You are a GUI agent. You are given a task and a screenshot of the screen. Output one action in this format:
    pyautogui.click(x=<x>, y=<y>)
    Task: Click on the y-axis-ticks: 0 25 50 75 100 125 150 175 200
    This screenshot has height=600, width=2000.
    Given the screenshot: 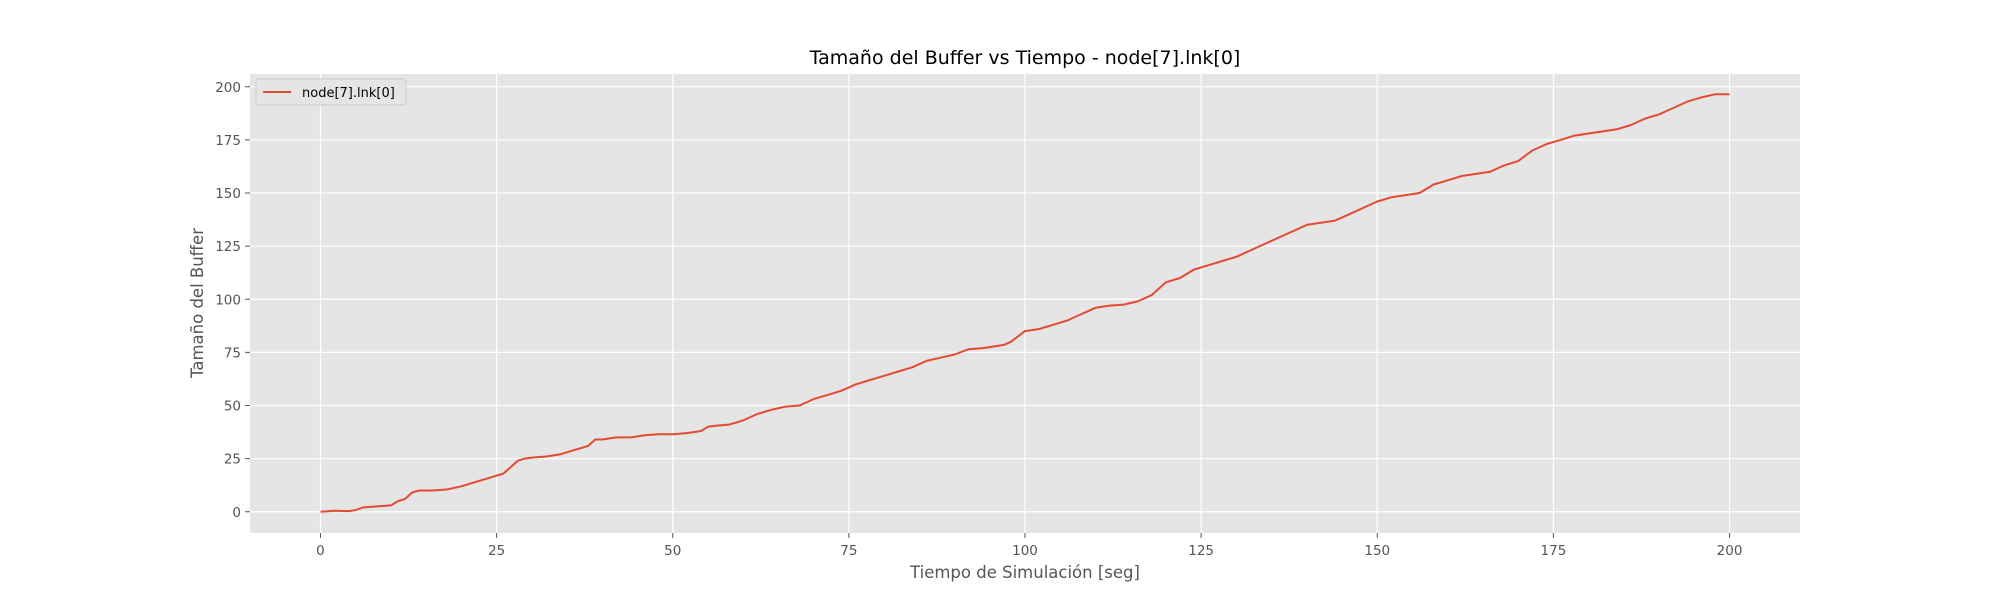 What is the action you would take?
    pyautogui.click(x=232, y=300)
    